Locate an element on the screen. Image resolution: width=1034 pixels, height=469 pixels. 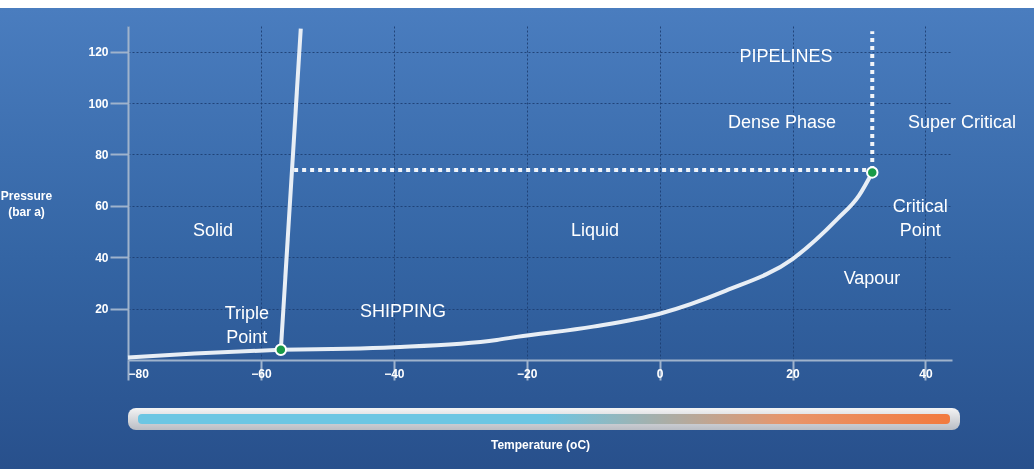
y-tick-label: 80 is located at coordinates (102, 154).